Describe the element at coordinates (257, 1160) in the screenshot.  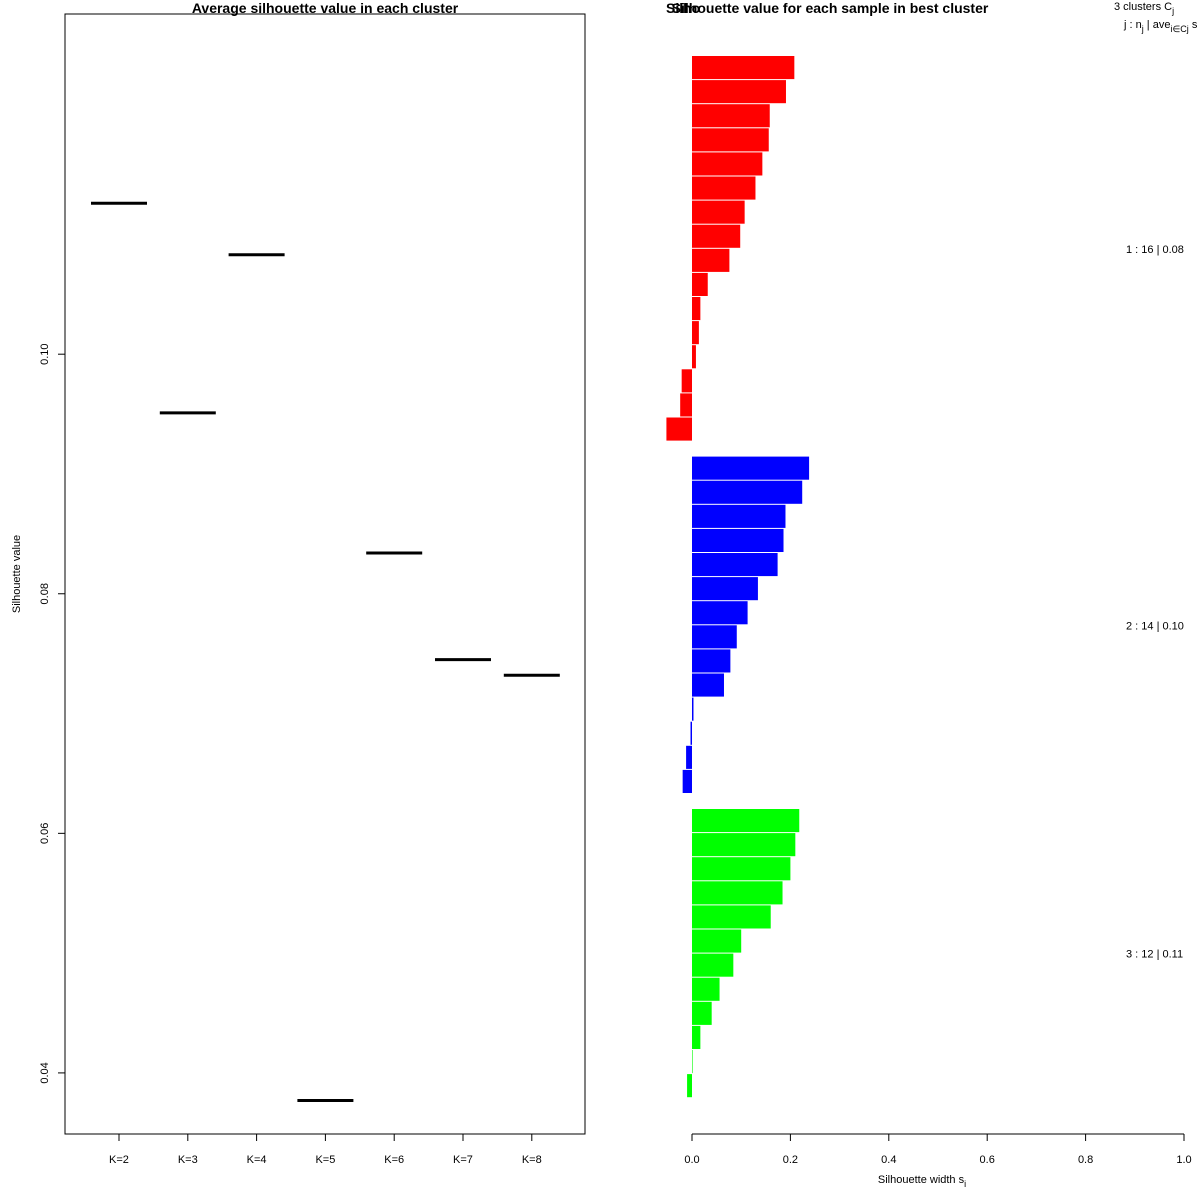
I see `left-x-tick-label: K=4` at that location.